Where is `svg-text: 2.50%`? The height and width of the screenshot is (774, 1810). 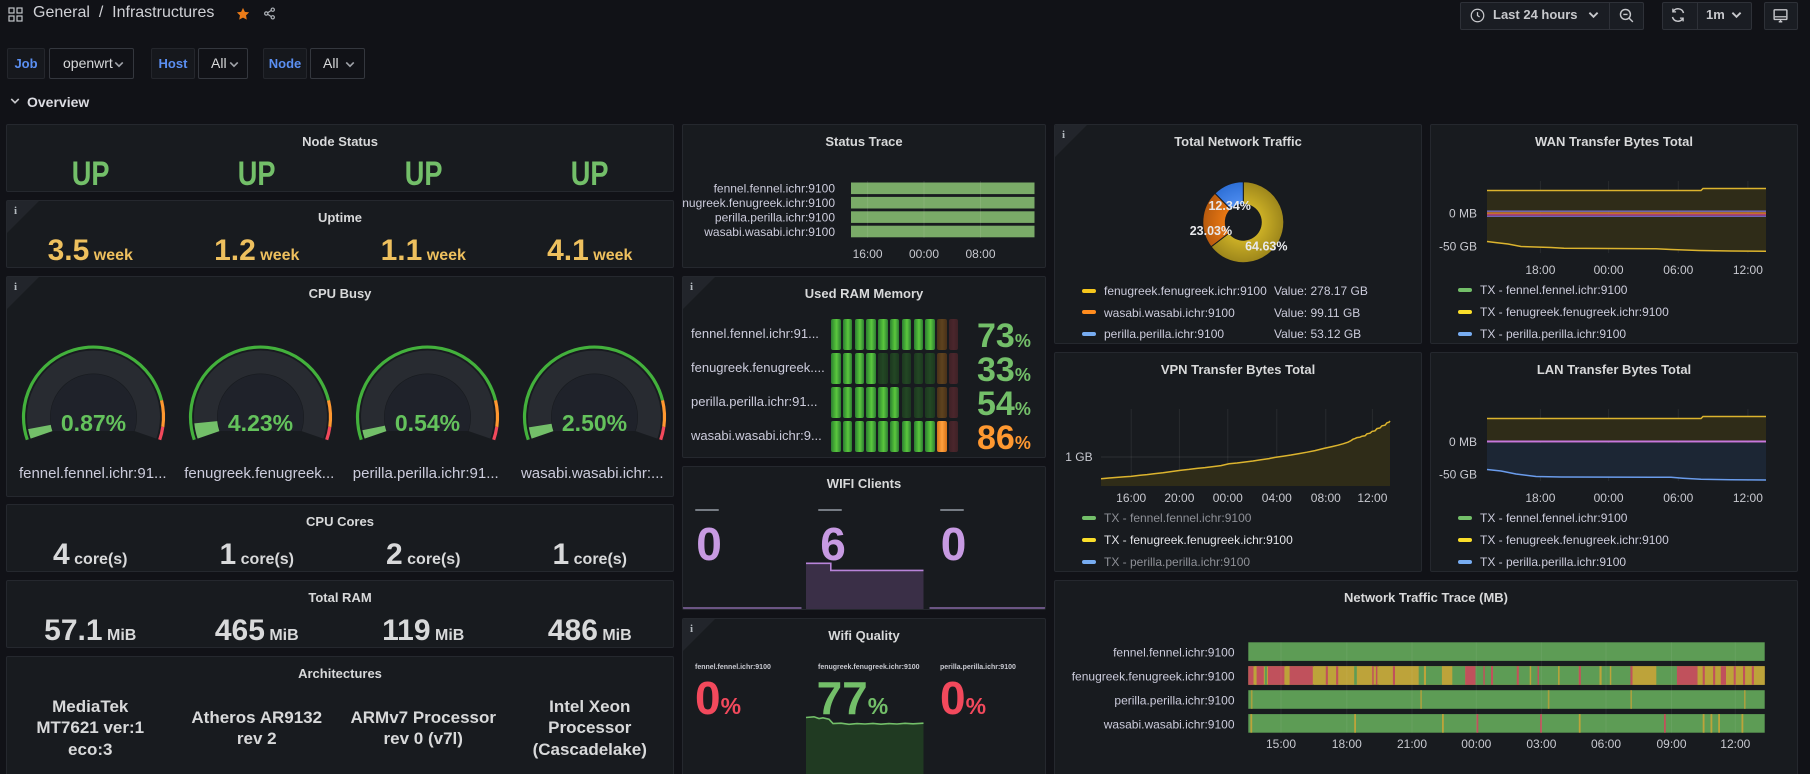
svg-text: 2.50% is located at coordinates (593, 423).